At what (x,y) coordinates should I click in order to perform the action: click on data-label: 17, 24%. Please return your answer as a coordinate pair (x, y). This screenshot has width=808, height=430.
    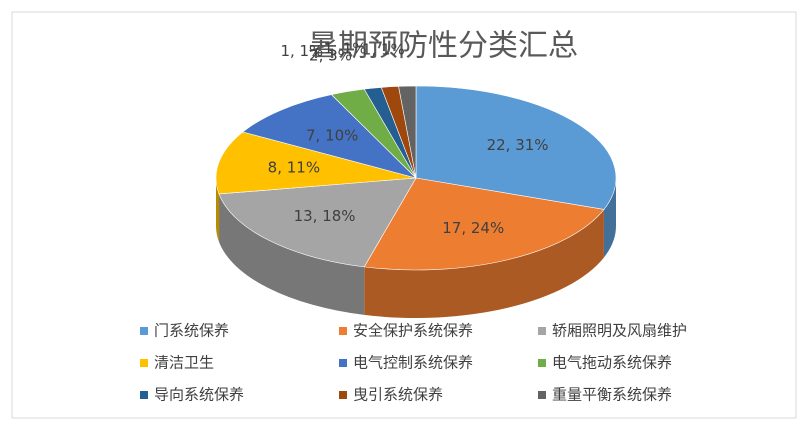
    Looking at the image, I should click on (473, 228).